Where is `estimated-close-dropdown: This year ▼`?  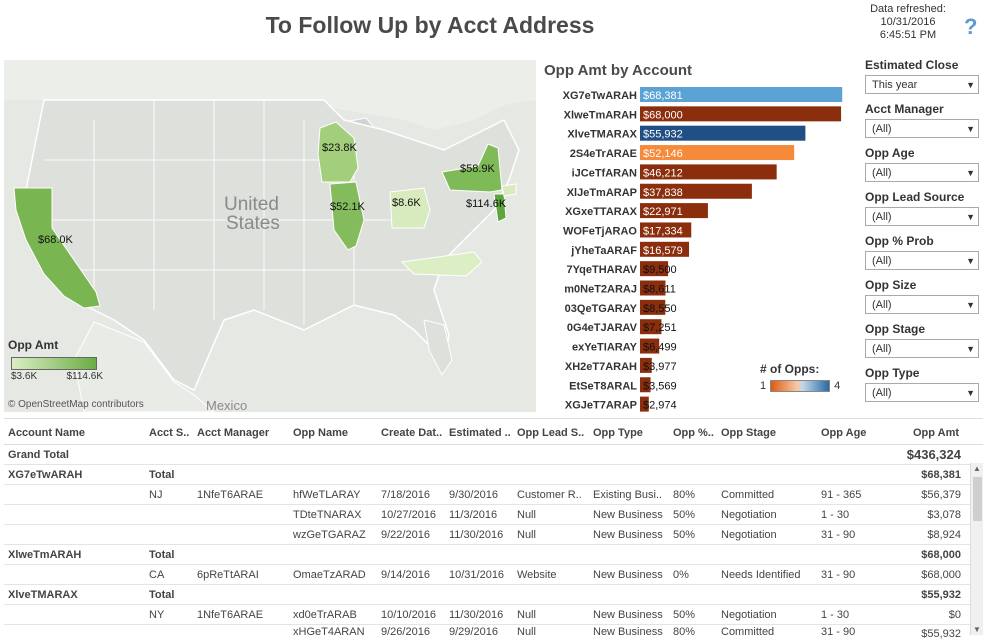 estimated-close-dropdown: This year ▼ is located at coordinates (922, 84).